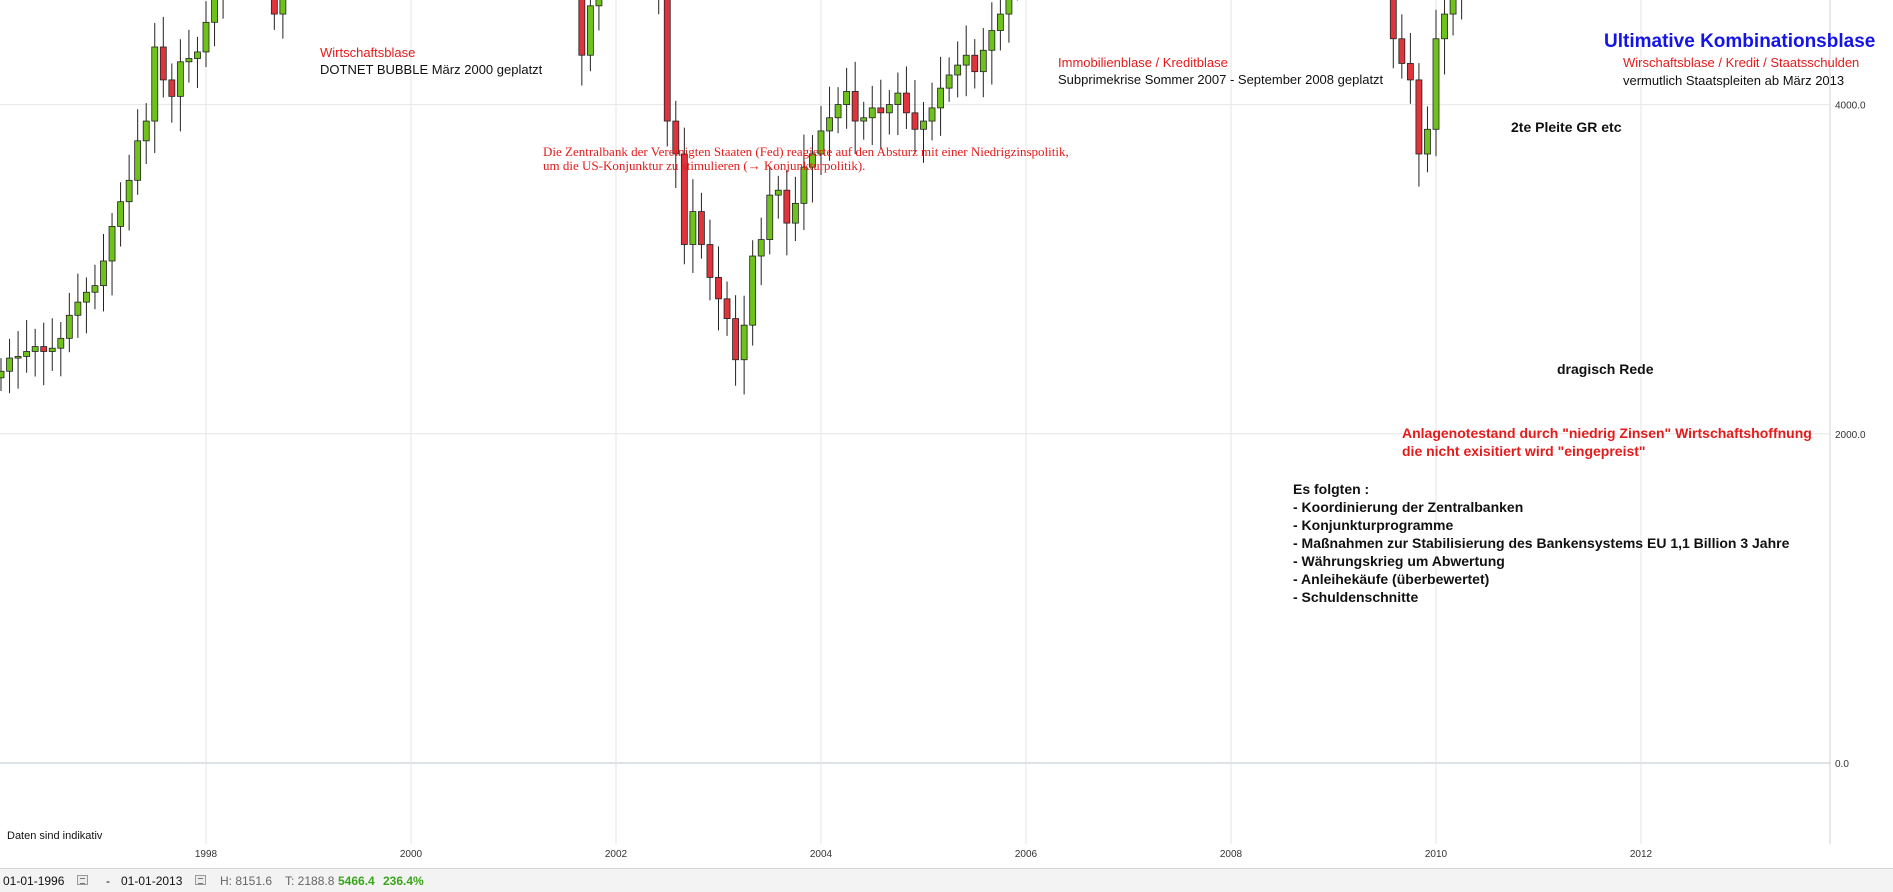 The width and height of the screenshot is (1893, 892). I want to click on greece-default-note: 2te Pleite GR etc, so click(1566, 127).